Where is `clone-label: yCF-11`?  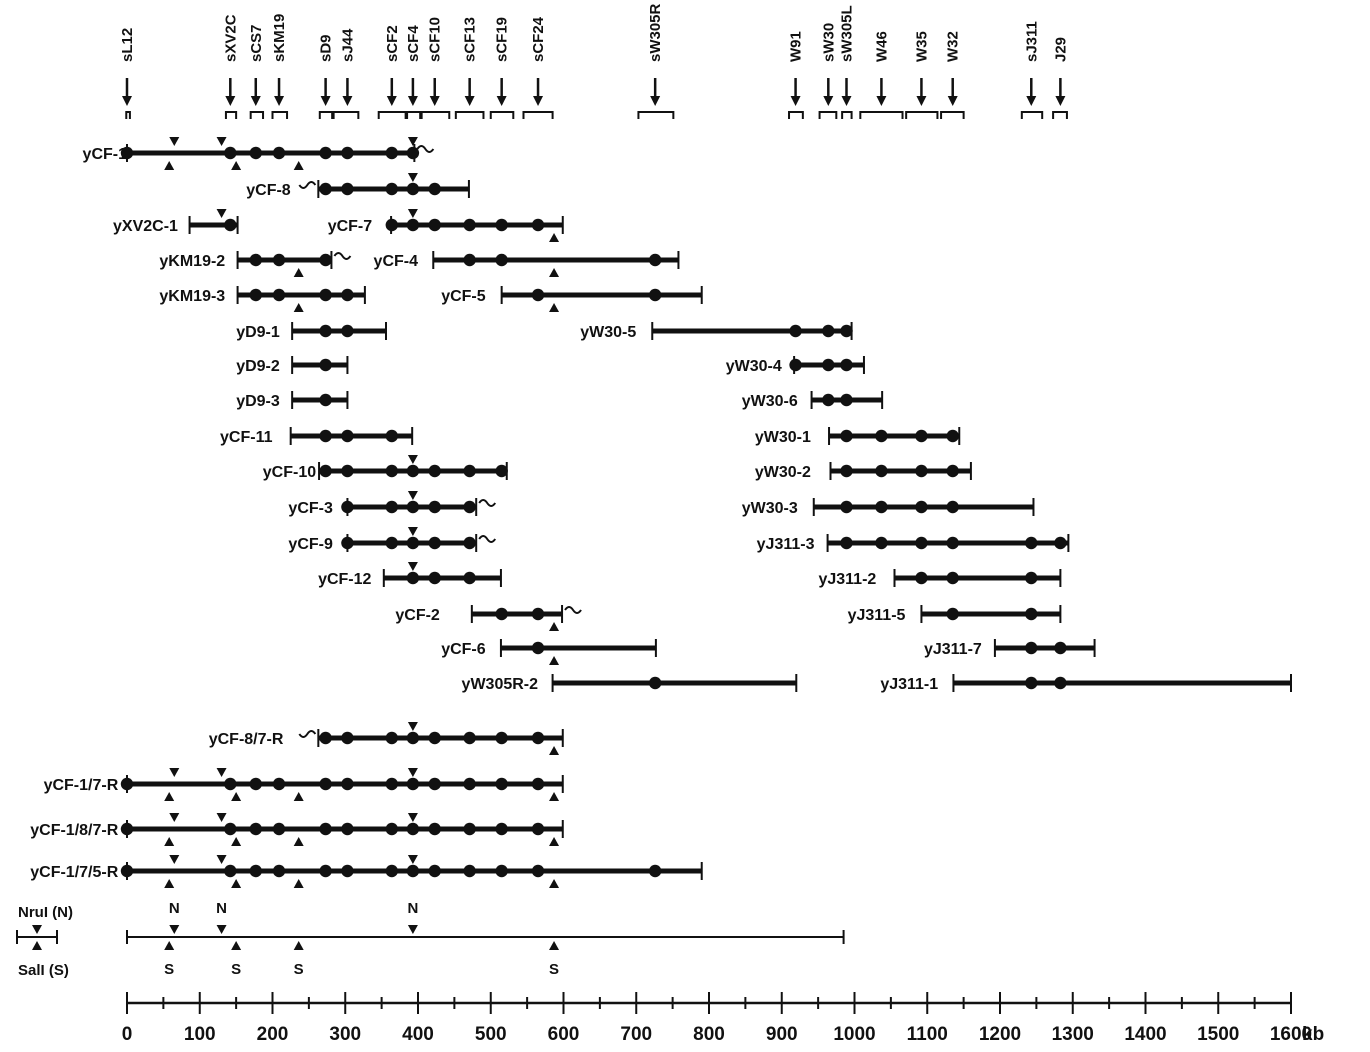 clone-label: yCF-11 is located at coordinates (246, 437).